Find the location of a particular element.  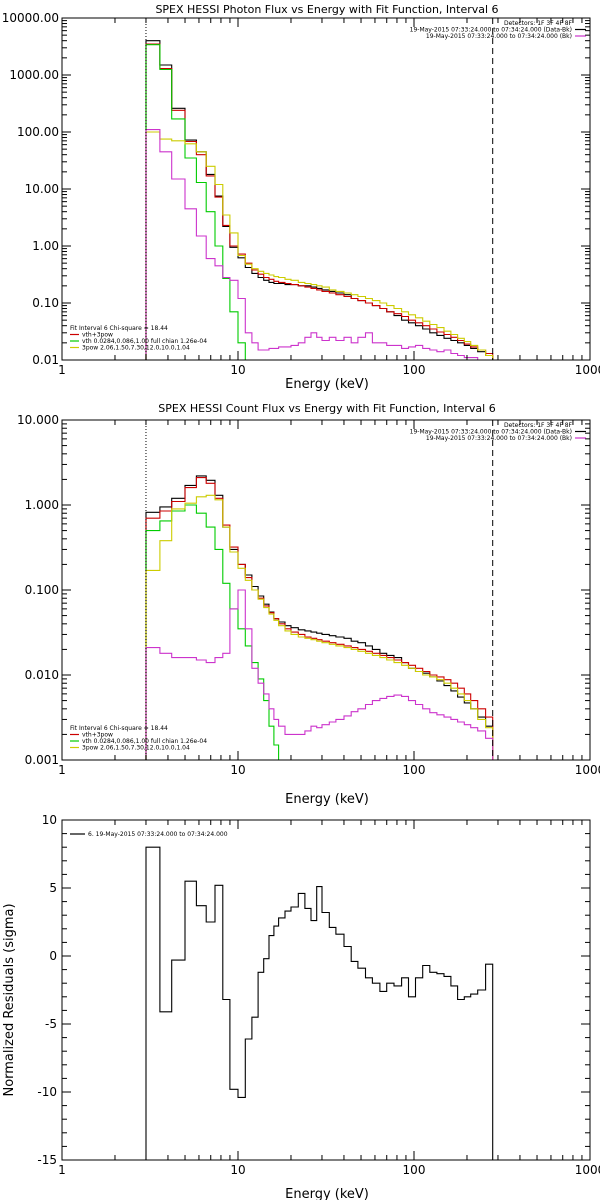

y-tick-label: 1.00 is located at coordinates (45, 246).